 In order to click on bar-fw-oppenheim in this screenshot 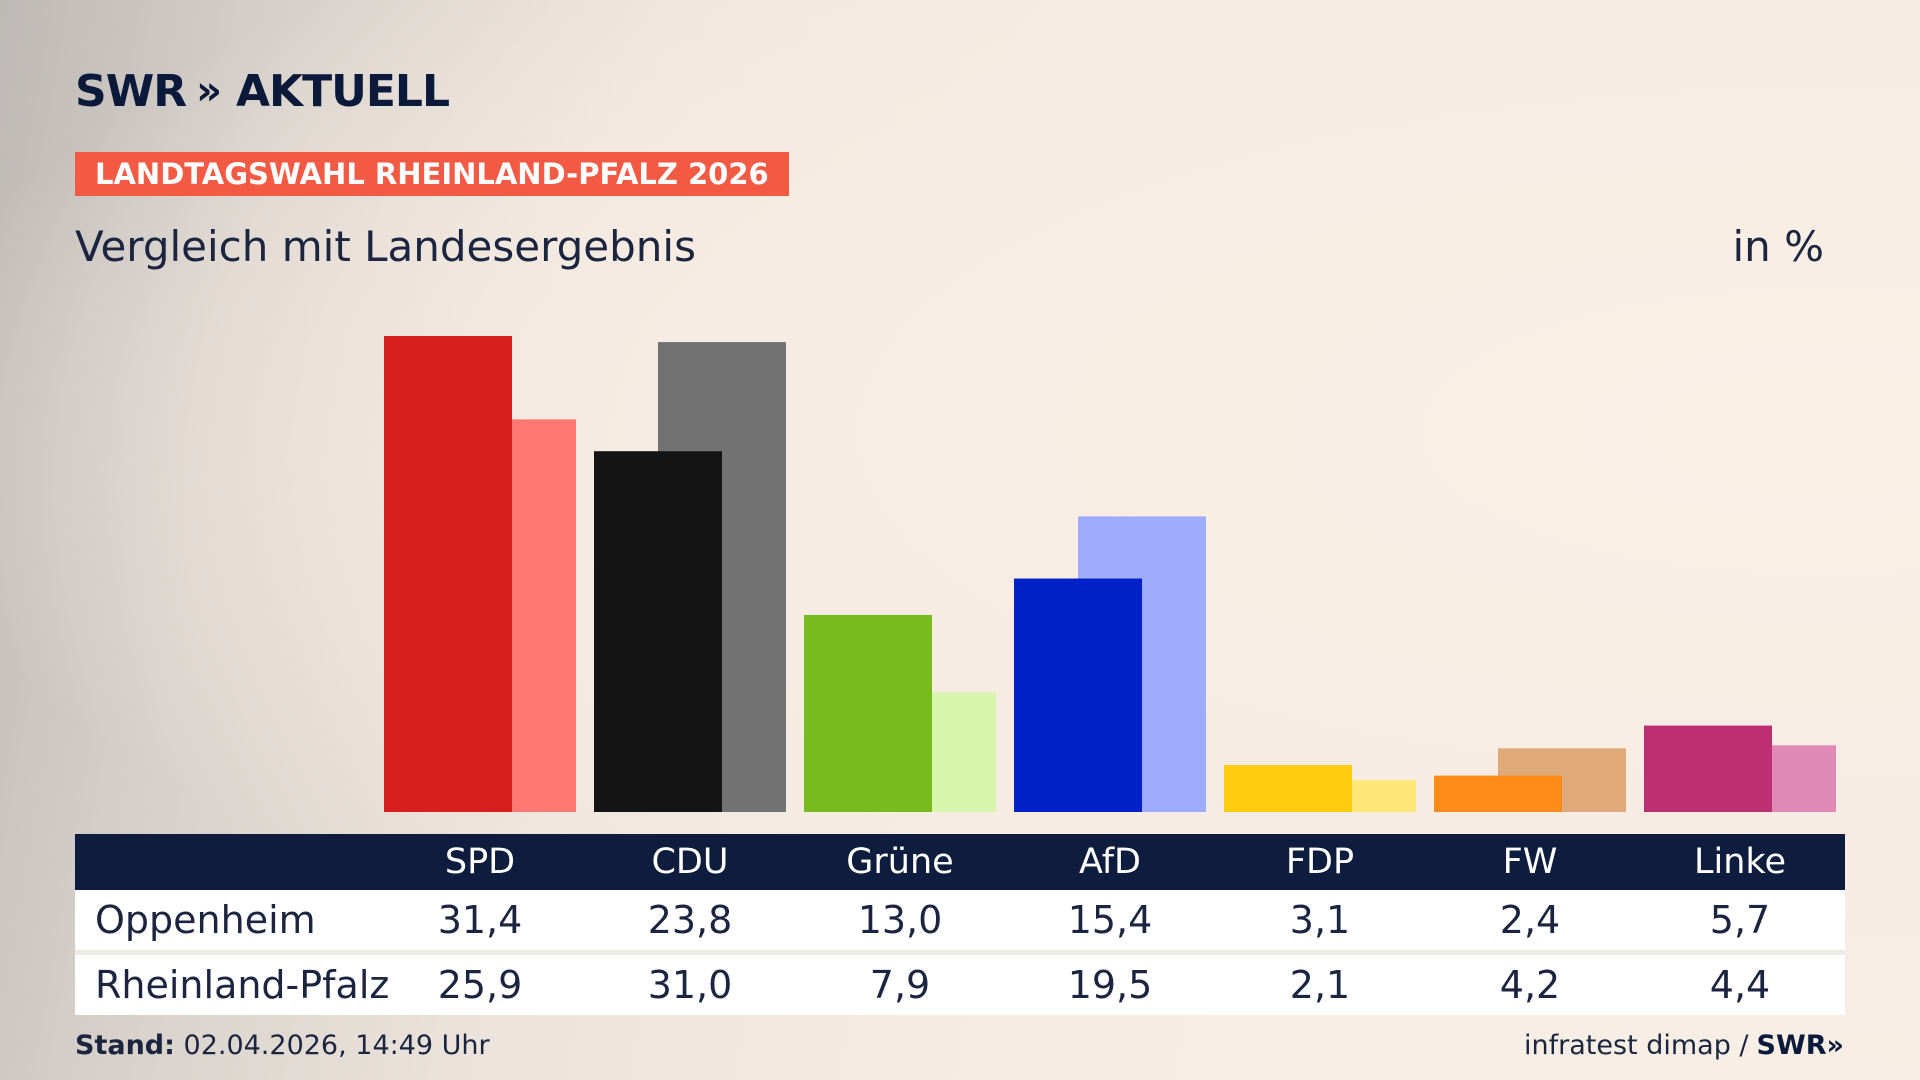, I will do `click(1498, 793)`.